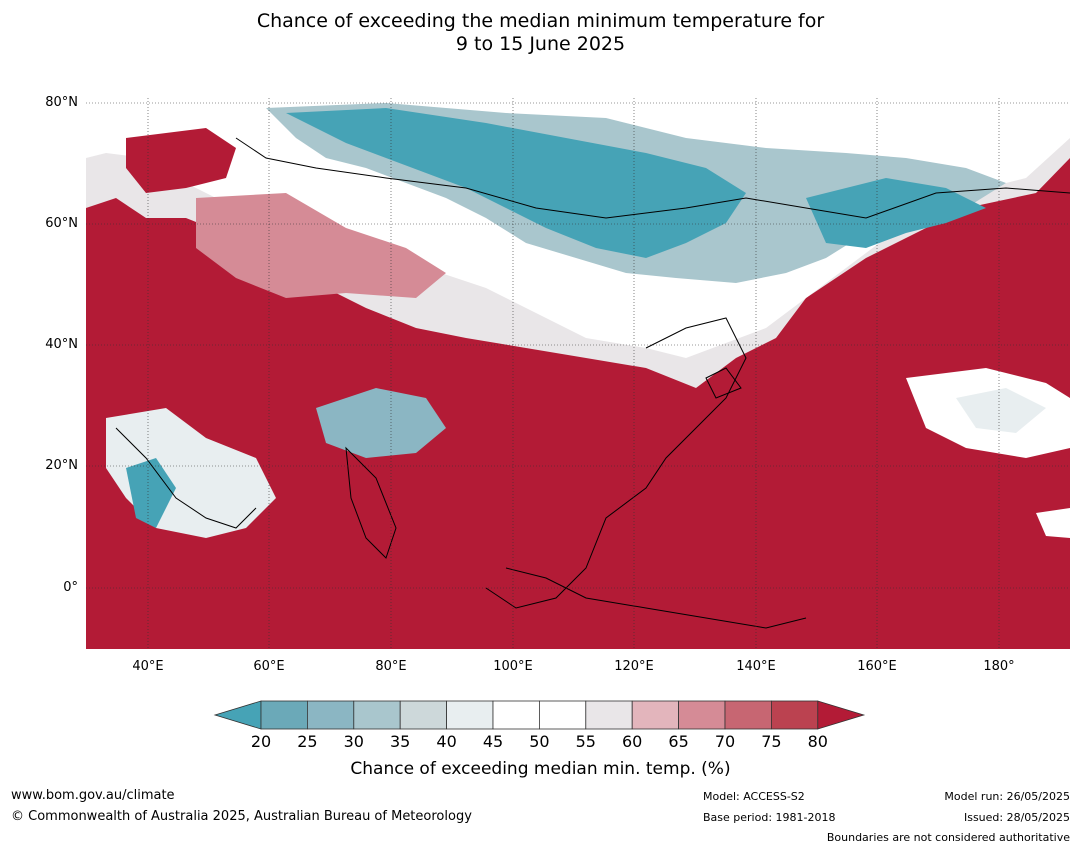  Describe the element at coordinates (371, 502) in the screenshot. I see `map-india-coastline` at that location.